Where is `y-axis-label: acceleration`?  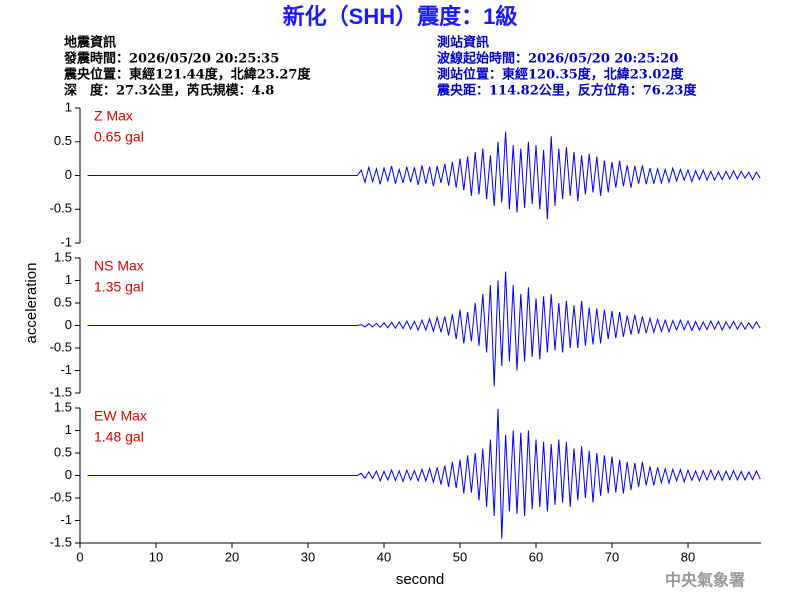 y-axis-label: acceleration is located at coordinates (31, 303).